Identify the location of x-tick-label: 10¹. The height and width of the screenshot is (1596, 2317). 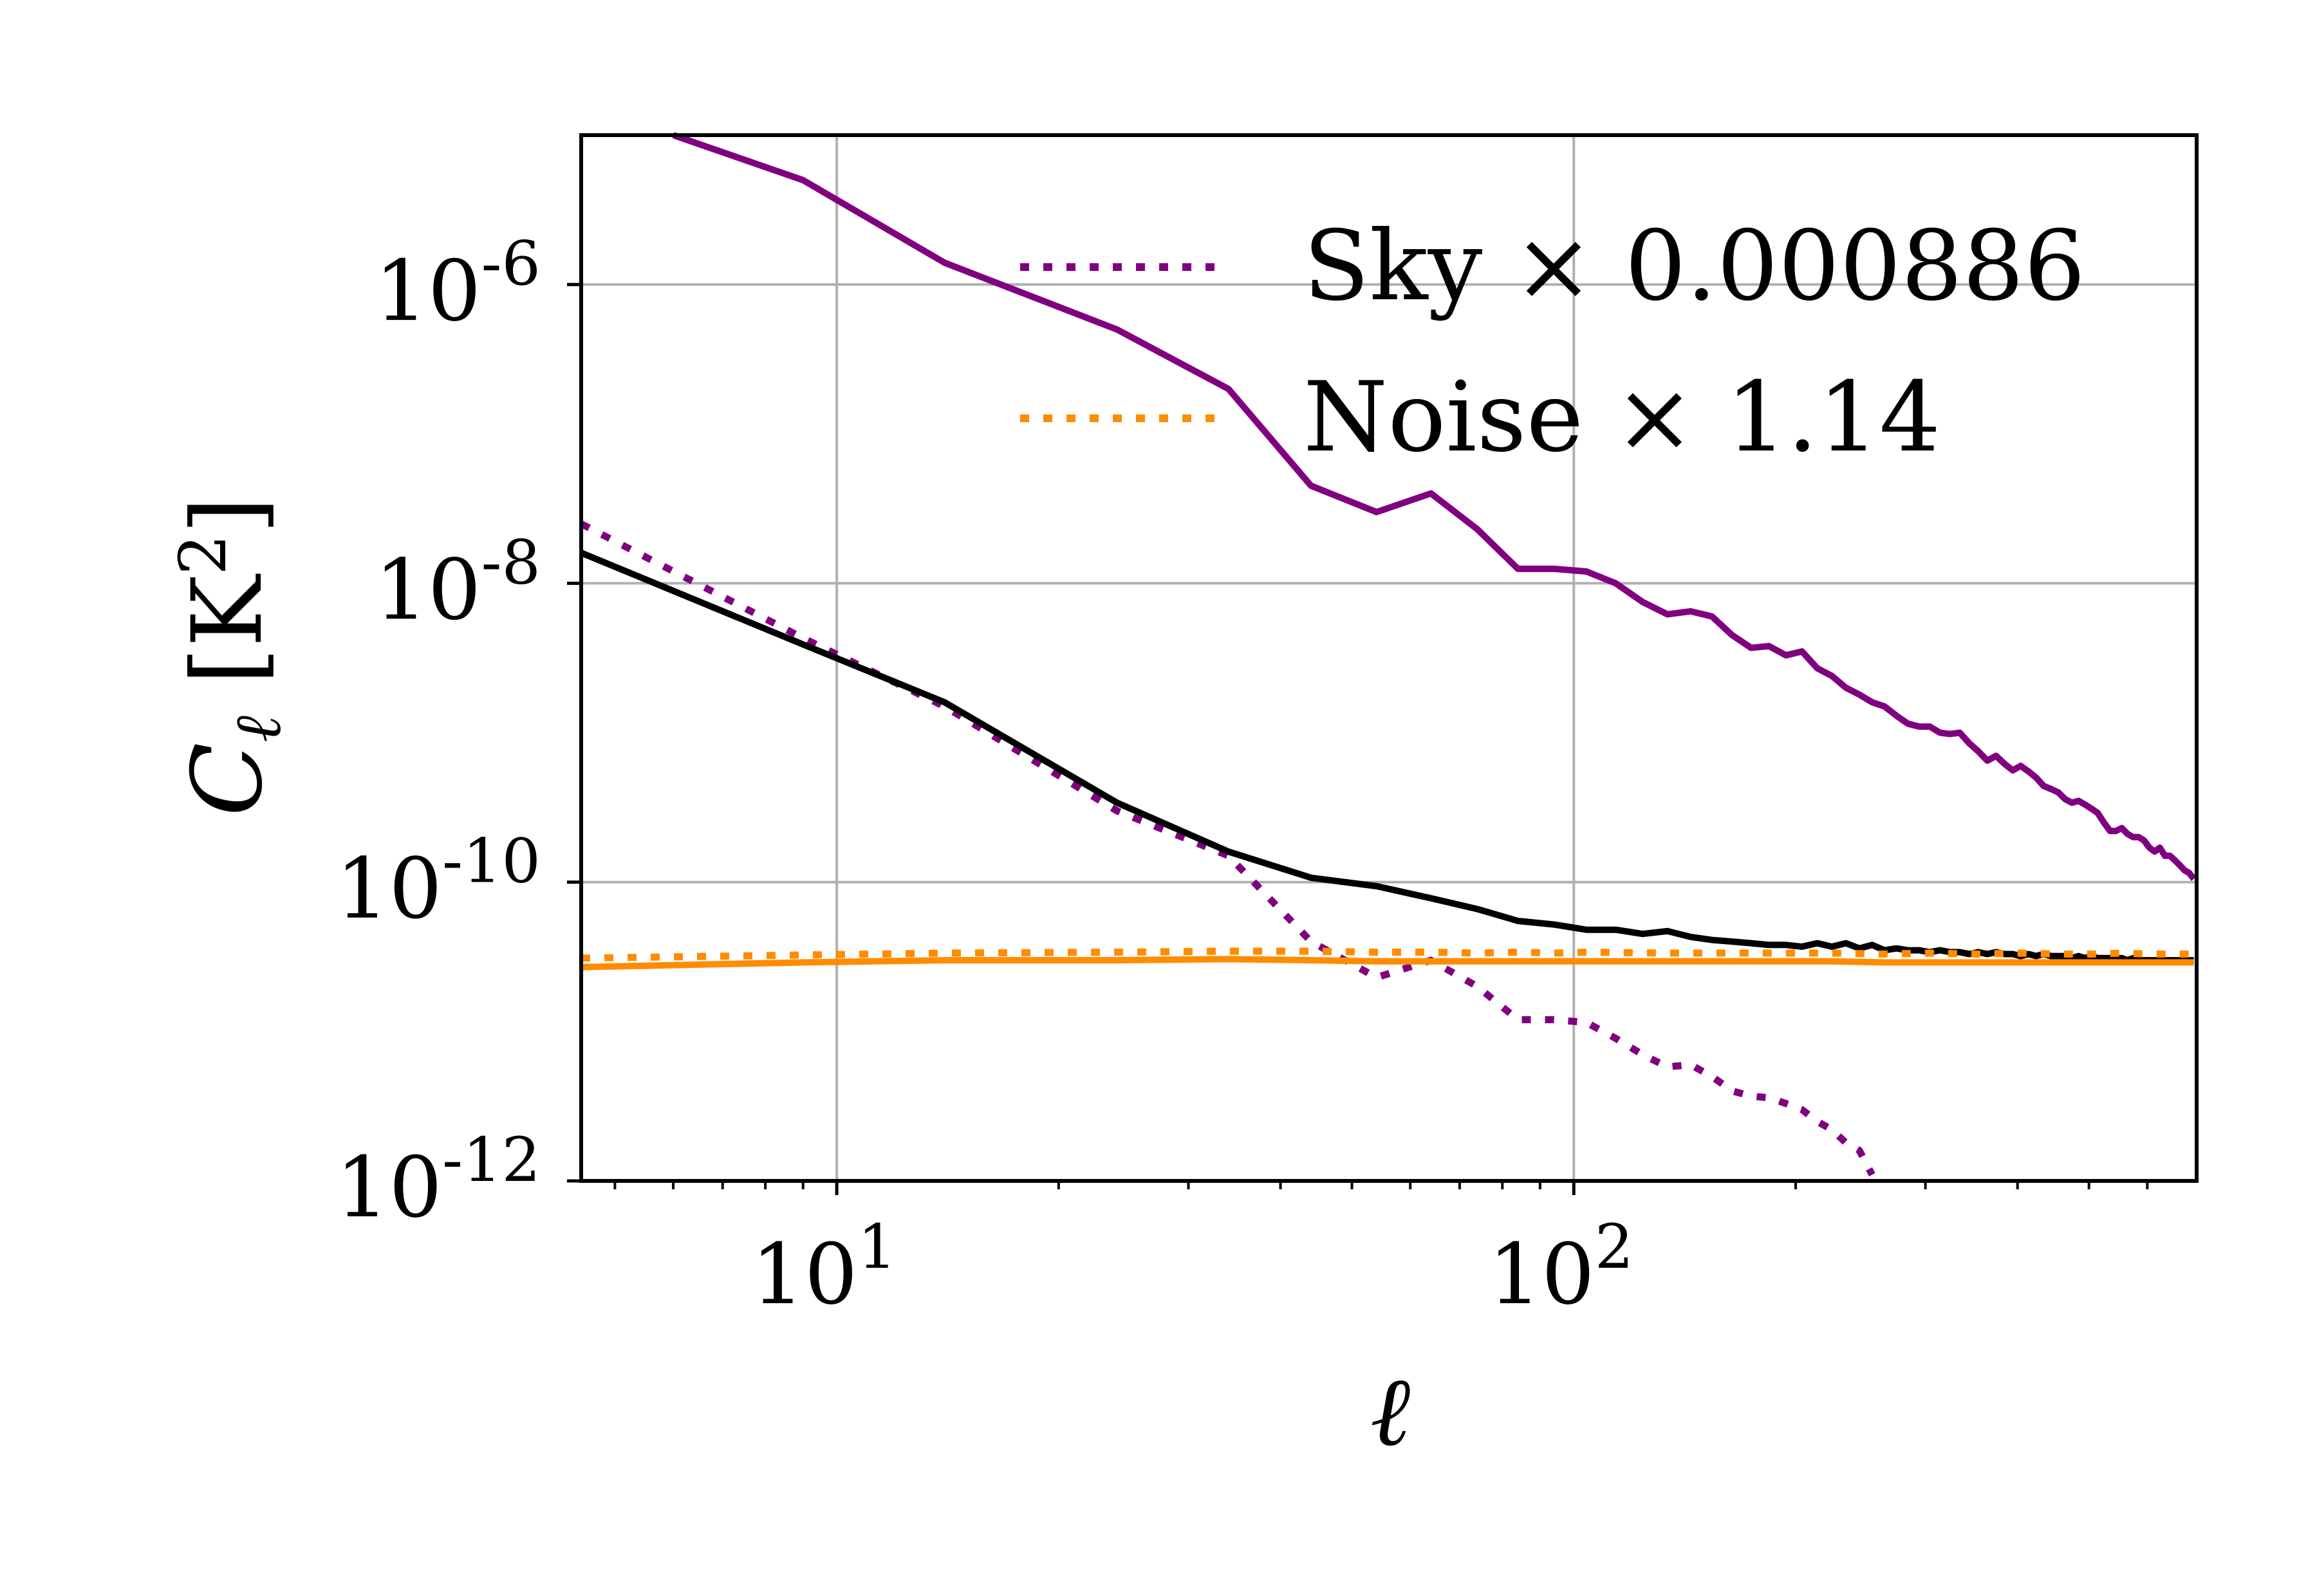
(824, 1267).